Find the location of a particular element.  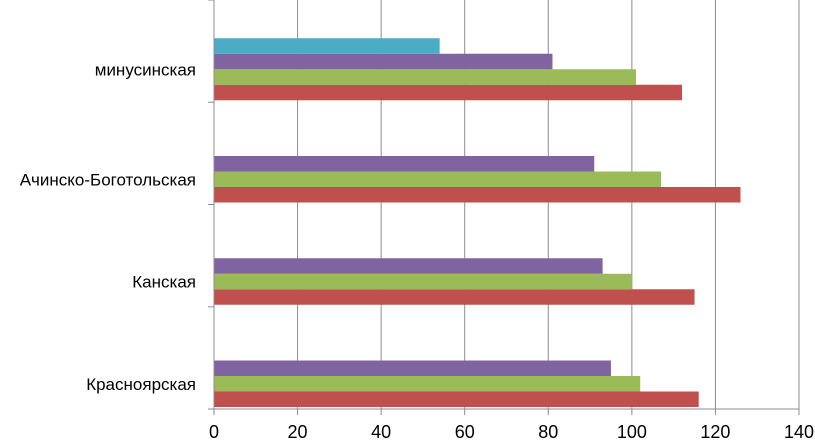

x-tick-label-140: 140 is located at coordinates (799, 432).